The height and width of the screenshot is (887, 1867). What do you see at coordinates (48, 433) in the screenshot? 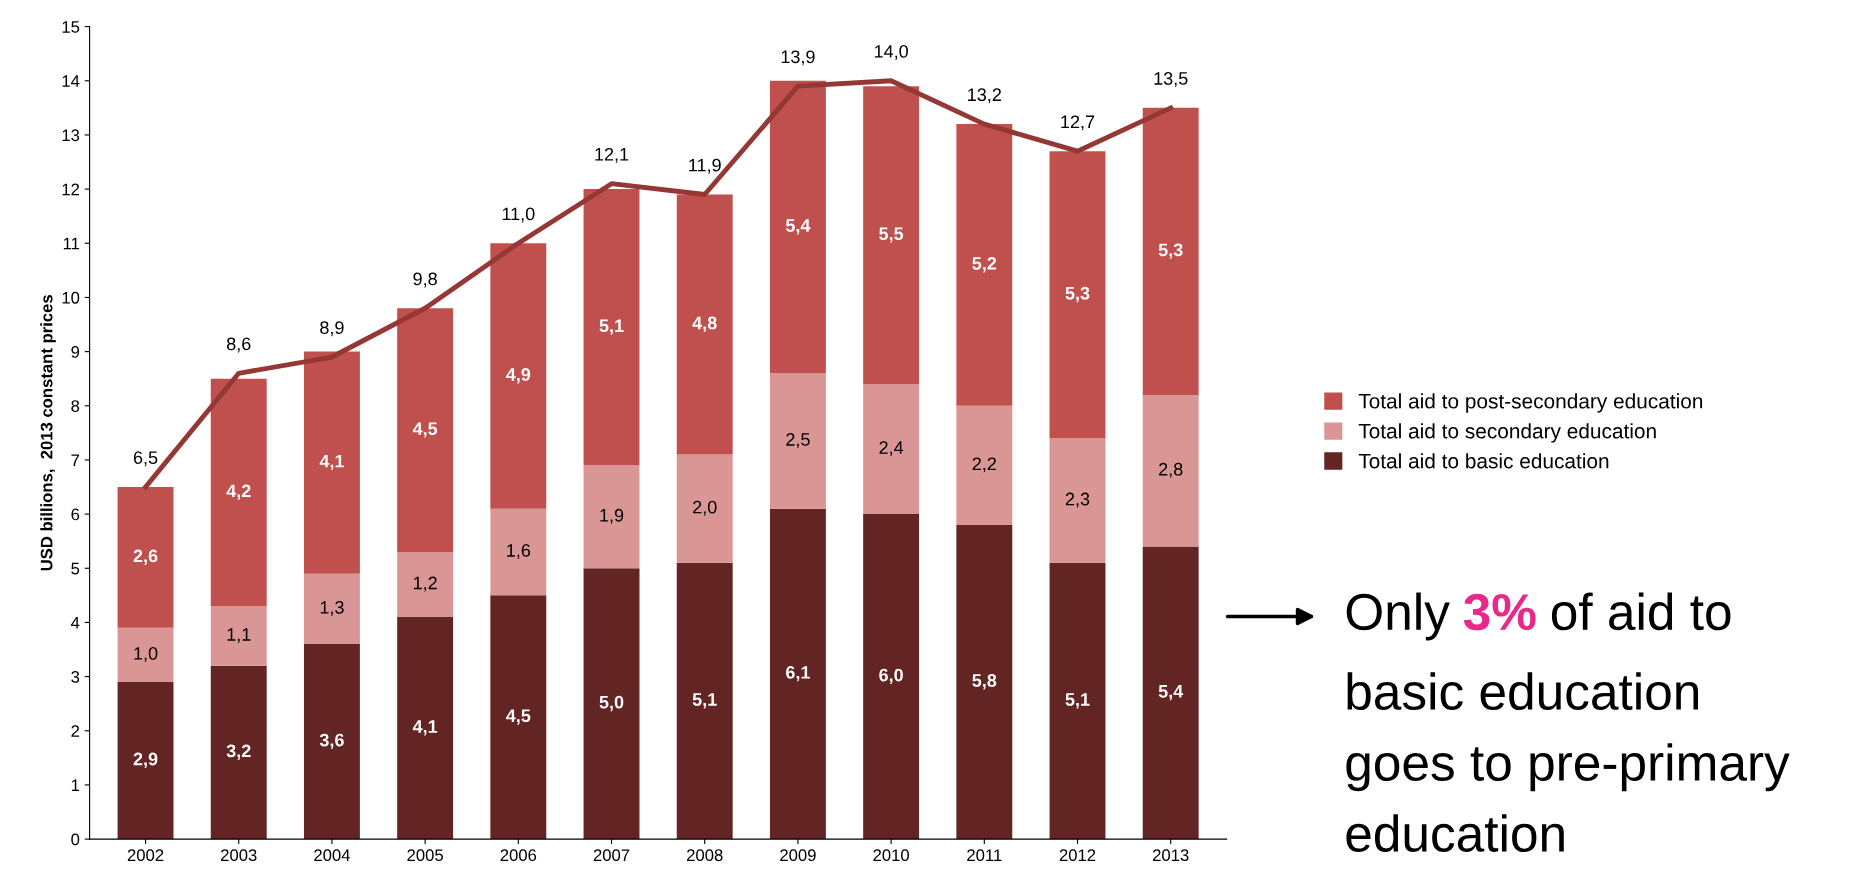
I see `y-axis-title: USD billions, 2013 constant prices` at bounding box center [48, 433].